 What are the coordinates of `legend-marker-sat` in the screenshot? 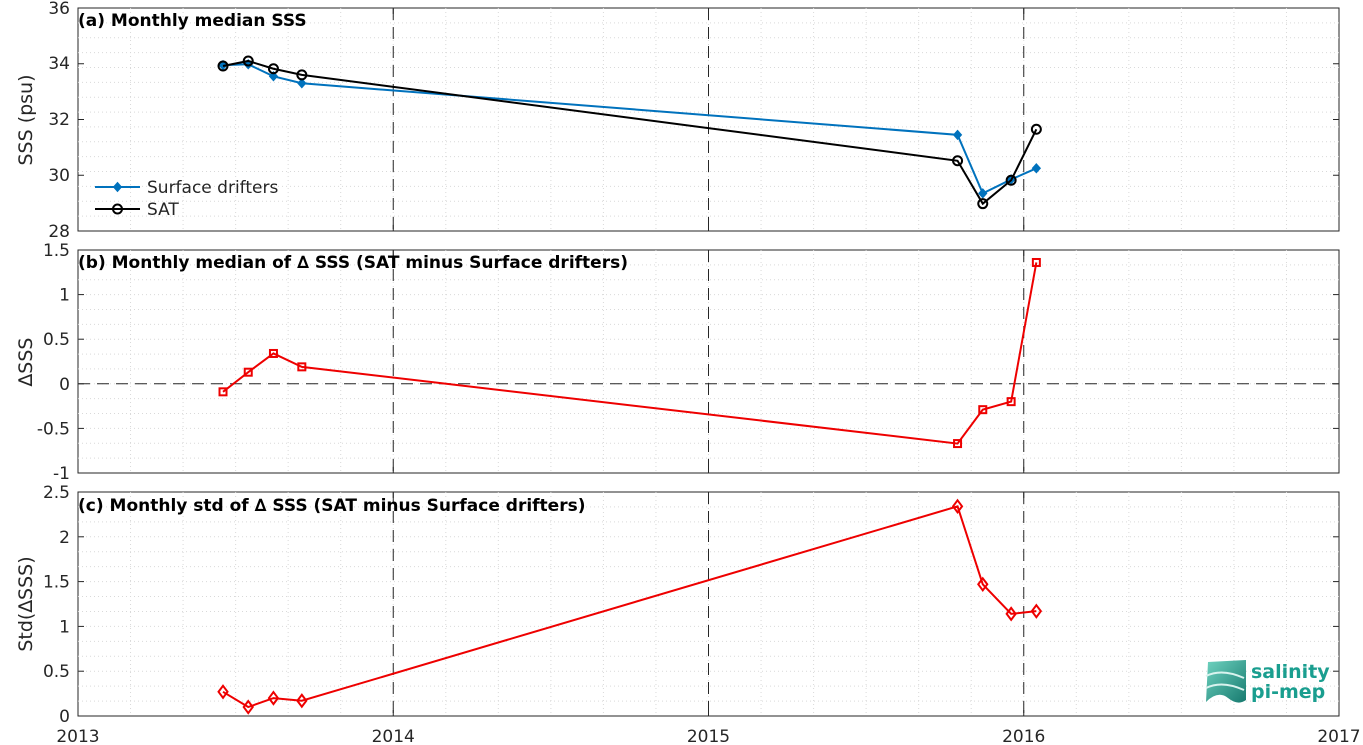 It's located at (117, 209).